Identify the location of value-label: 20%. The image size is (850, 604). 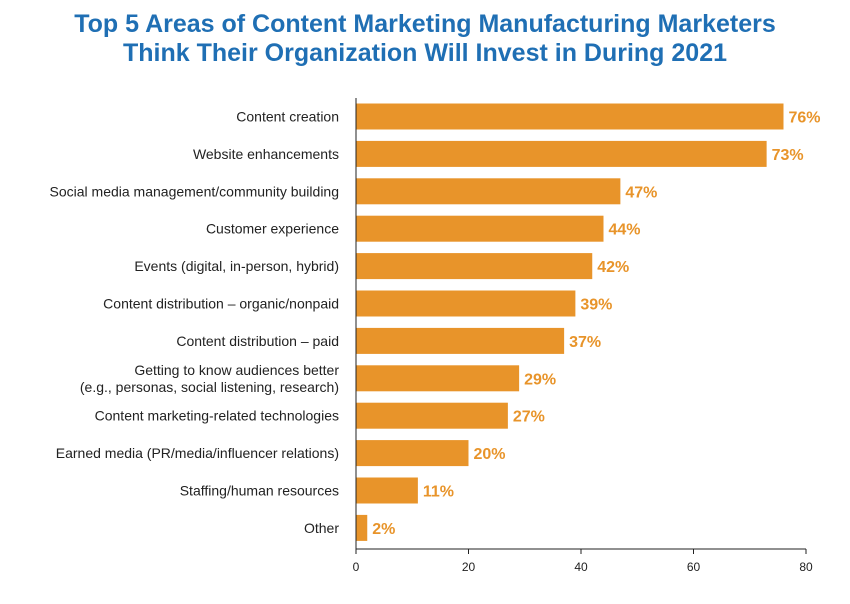
(490, 454).